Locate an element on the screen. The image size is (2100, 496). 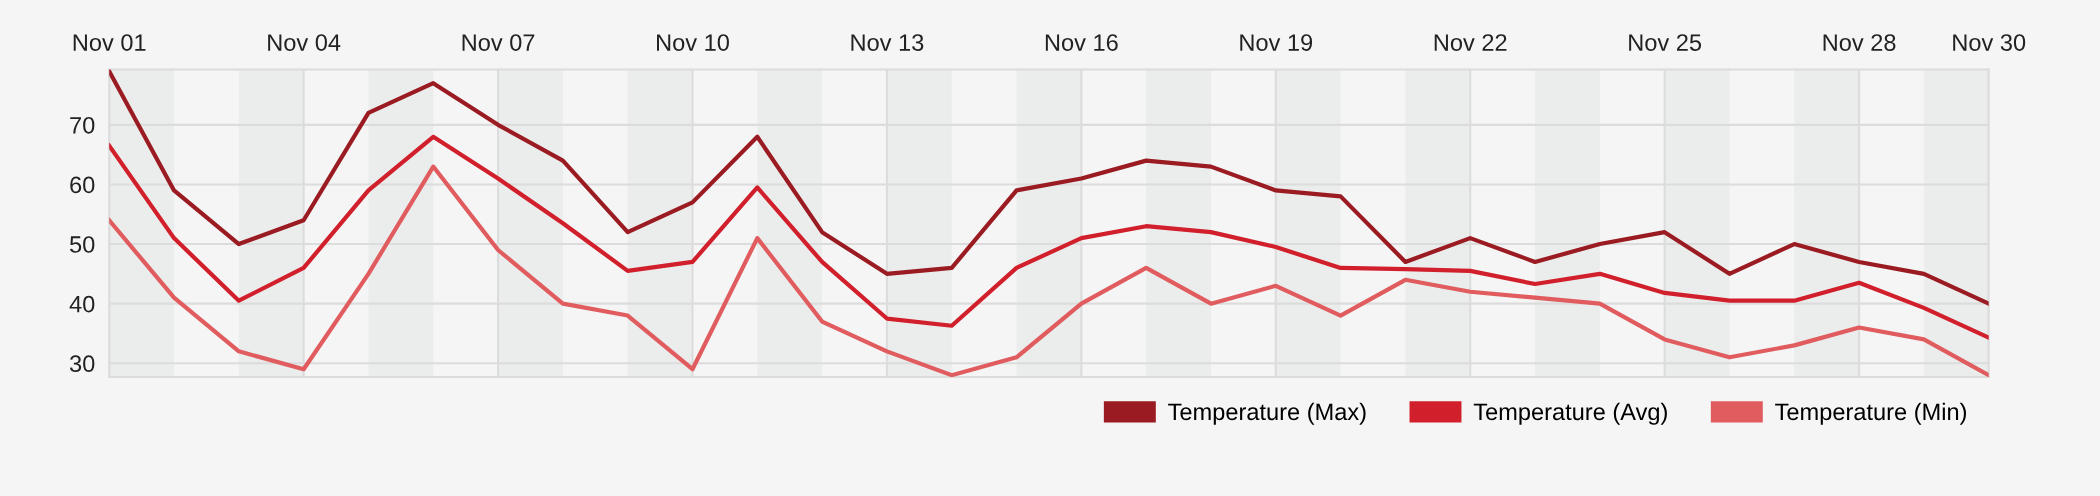
legend-label: Temperature (Max) is located at coordinates (1267, 413).